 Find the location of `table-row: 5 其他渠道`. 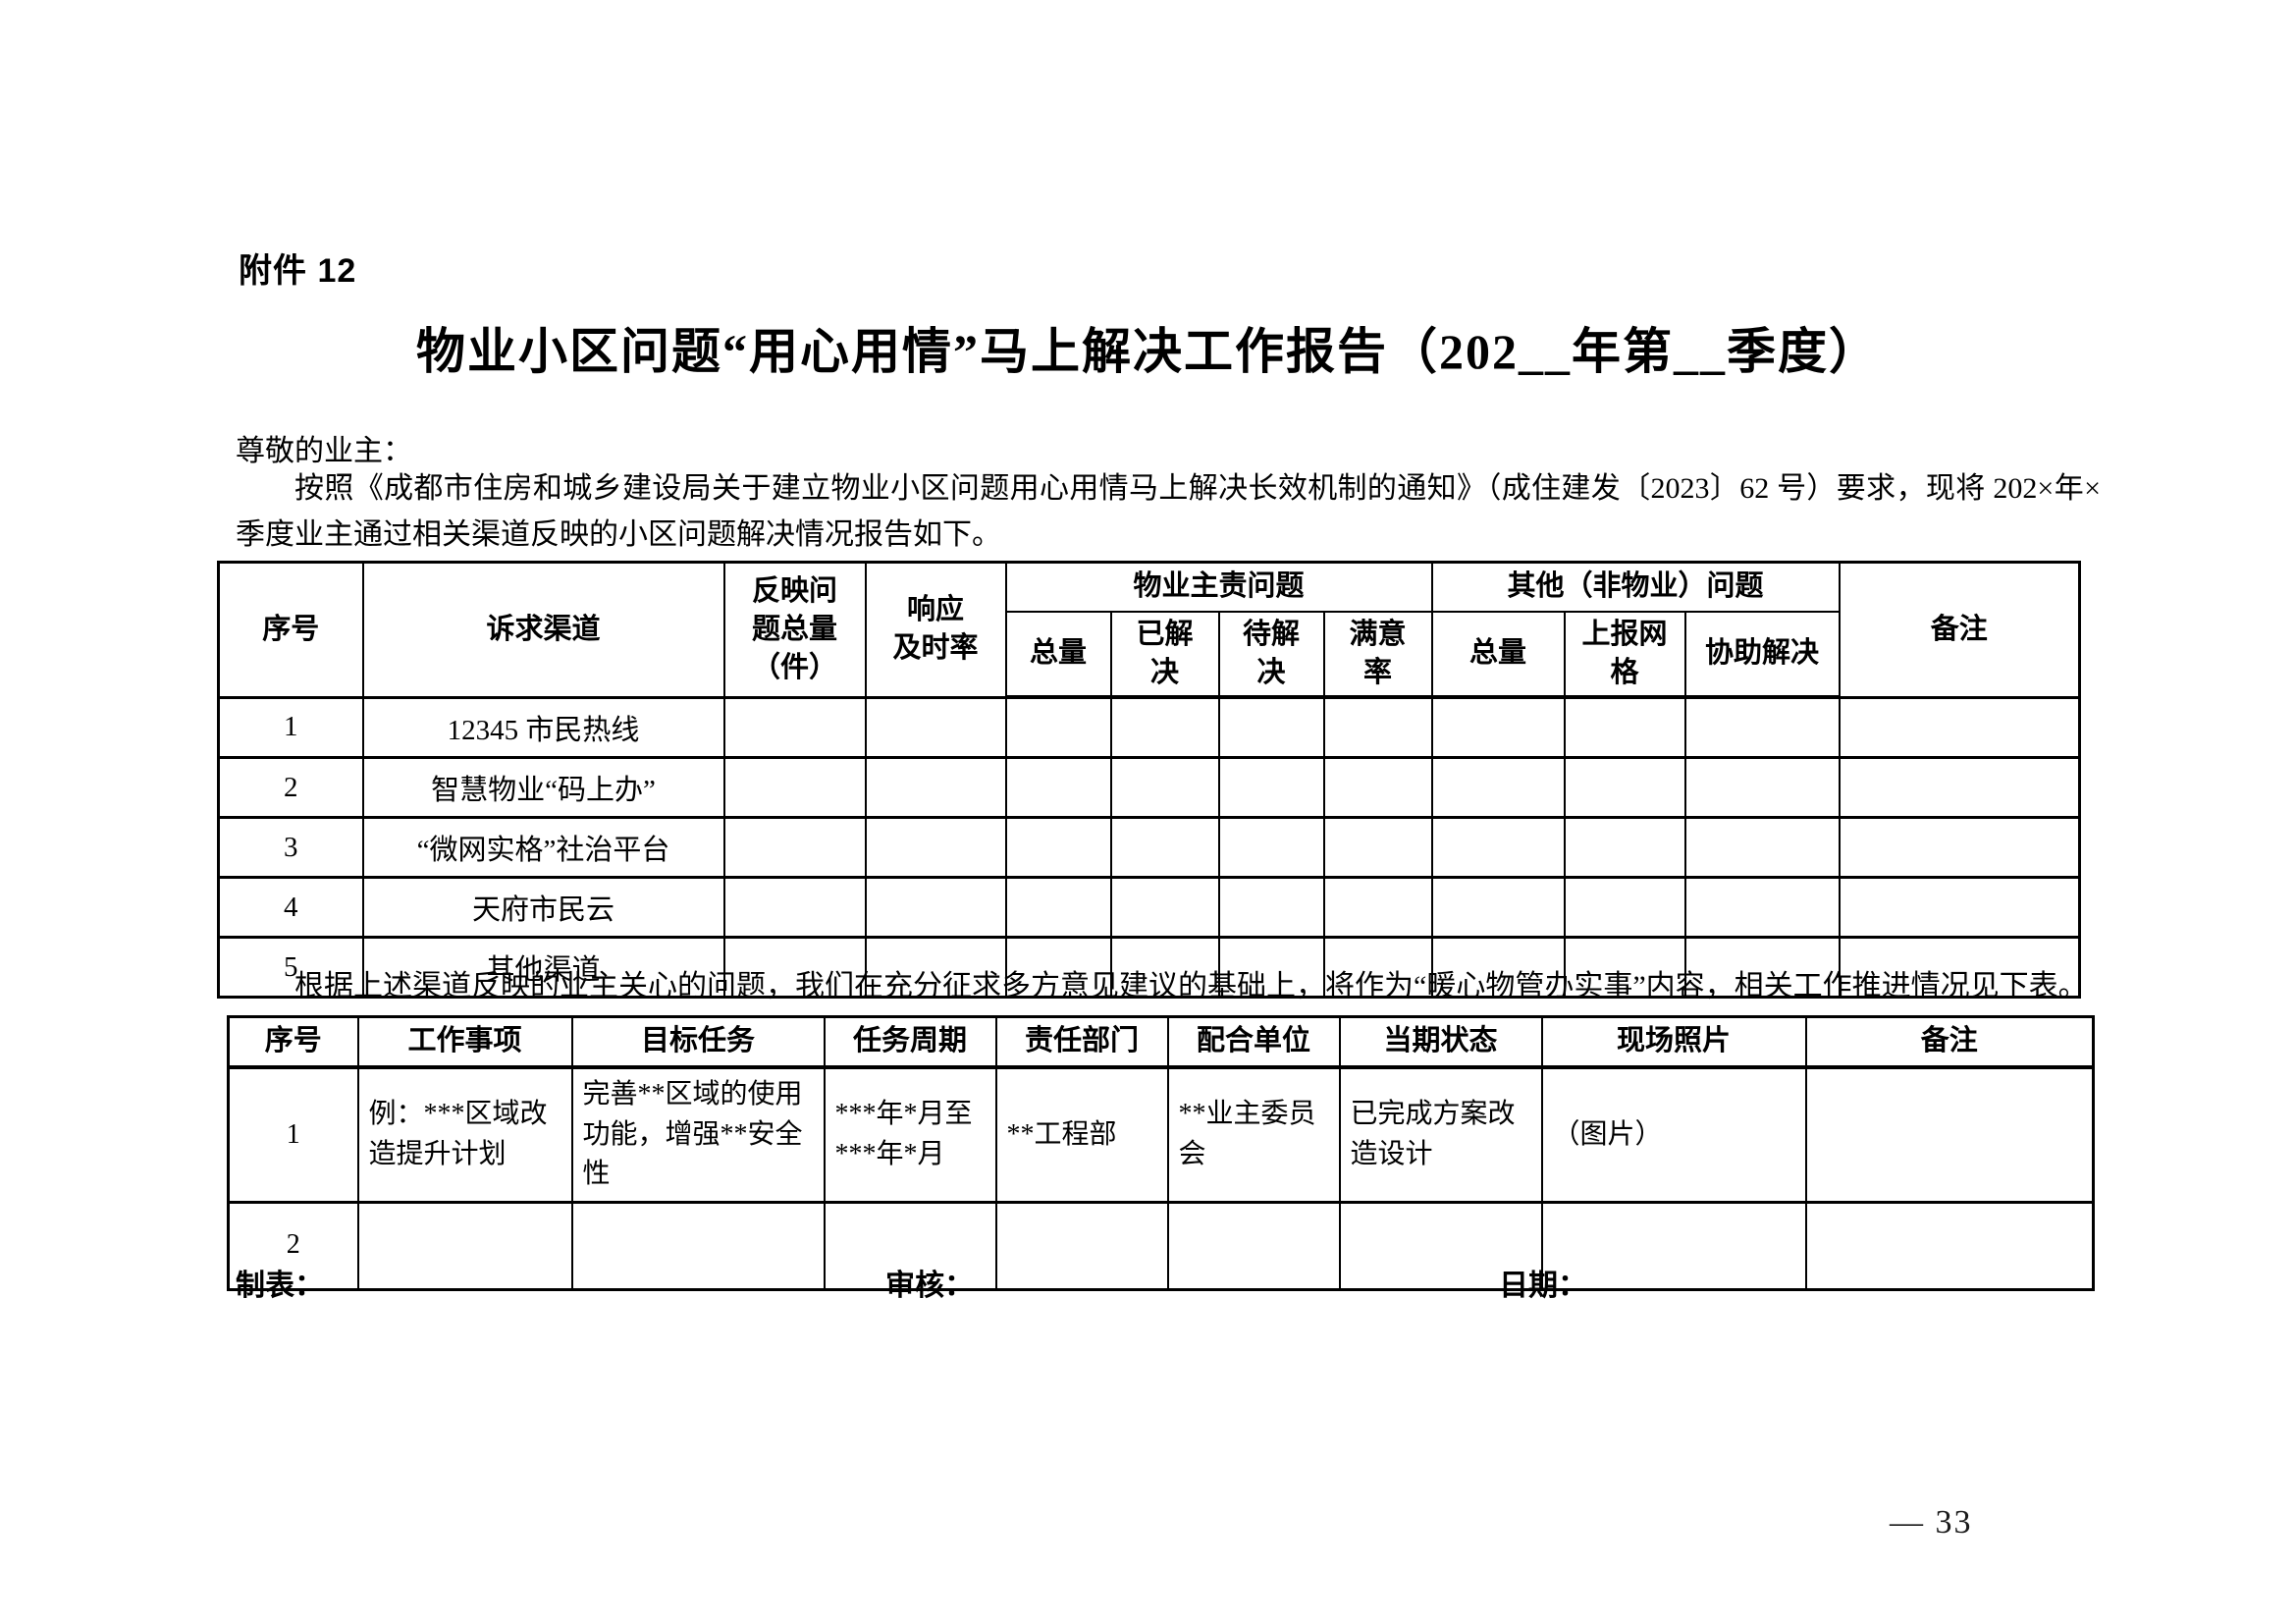

table-row: 5 其他渠道 is located at coordinates (1149, 967).